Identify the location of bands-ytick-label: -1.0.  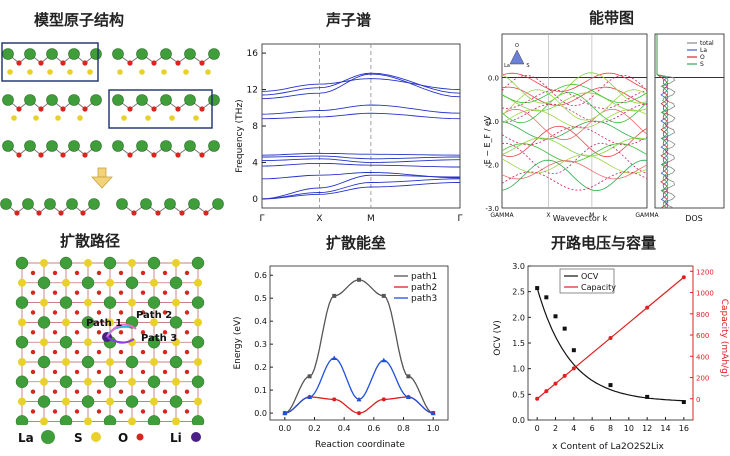
(492, 122).